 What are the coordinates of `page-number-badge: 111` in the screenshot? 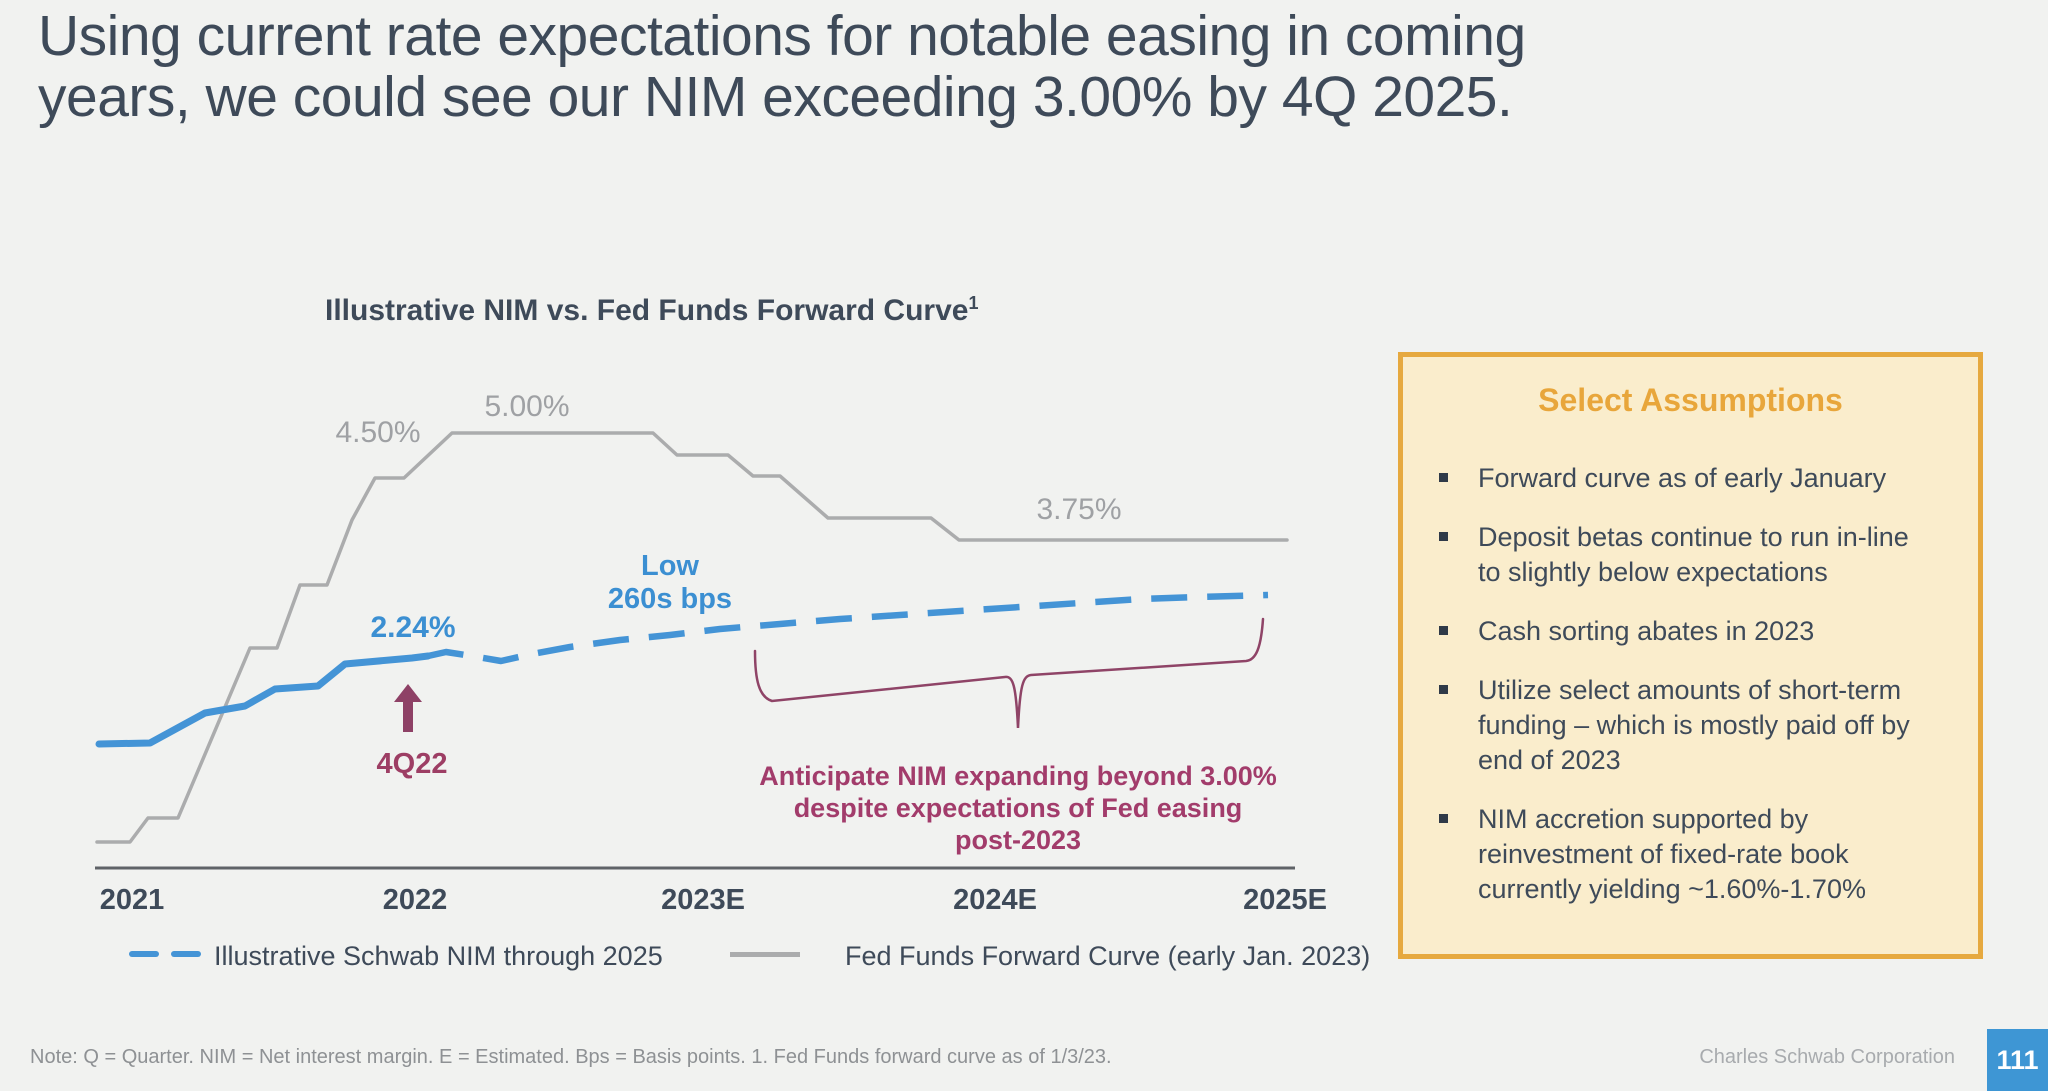 It's located at (2017, 1060).